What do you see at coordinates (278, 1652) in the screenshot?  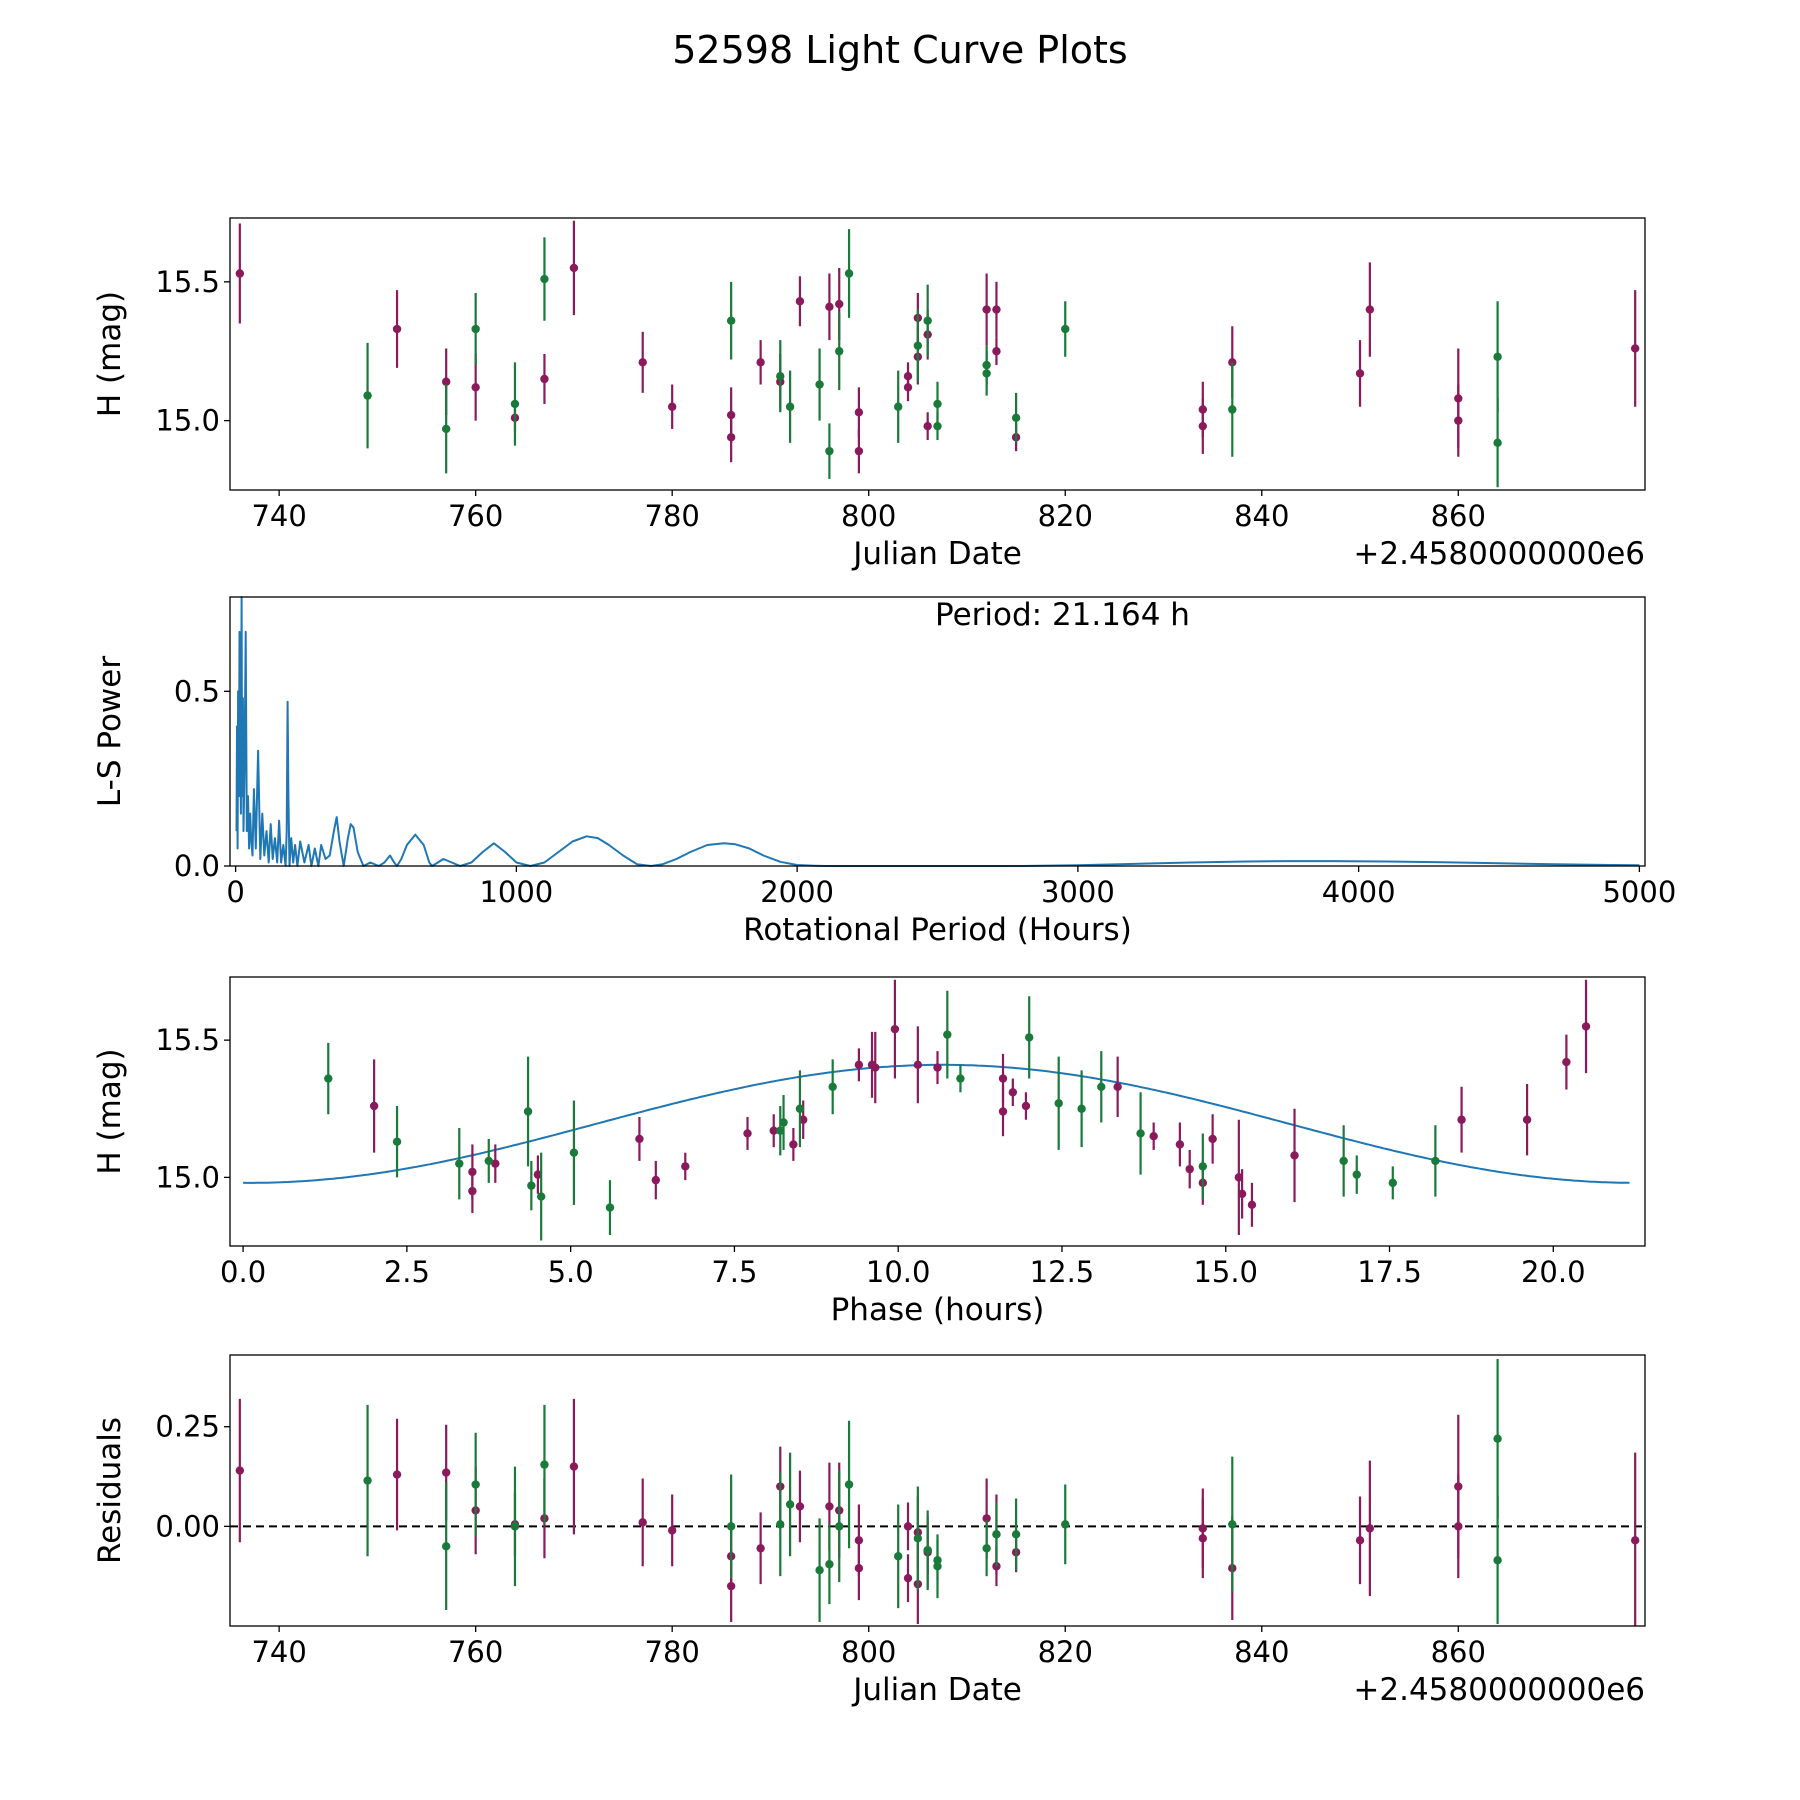 I see `res-xtick-label: 740` at bounding box center [278, 1652].